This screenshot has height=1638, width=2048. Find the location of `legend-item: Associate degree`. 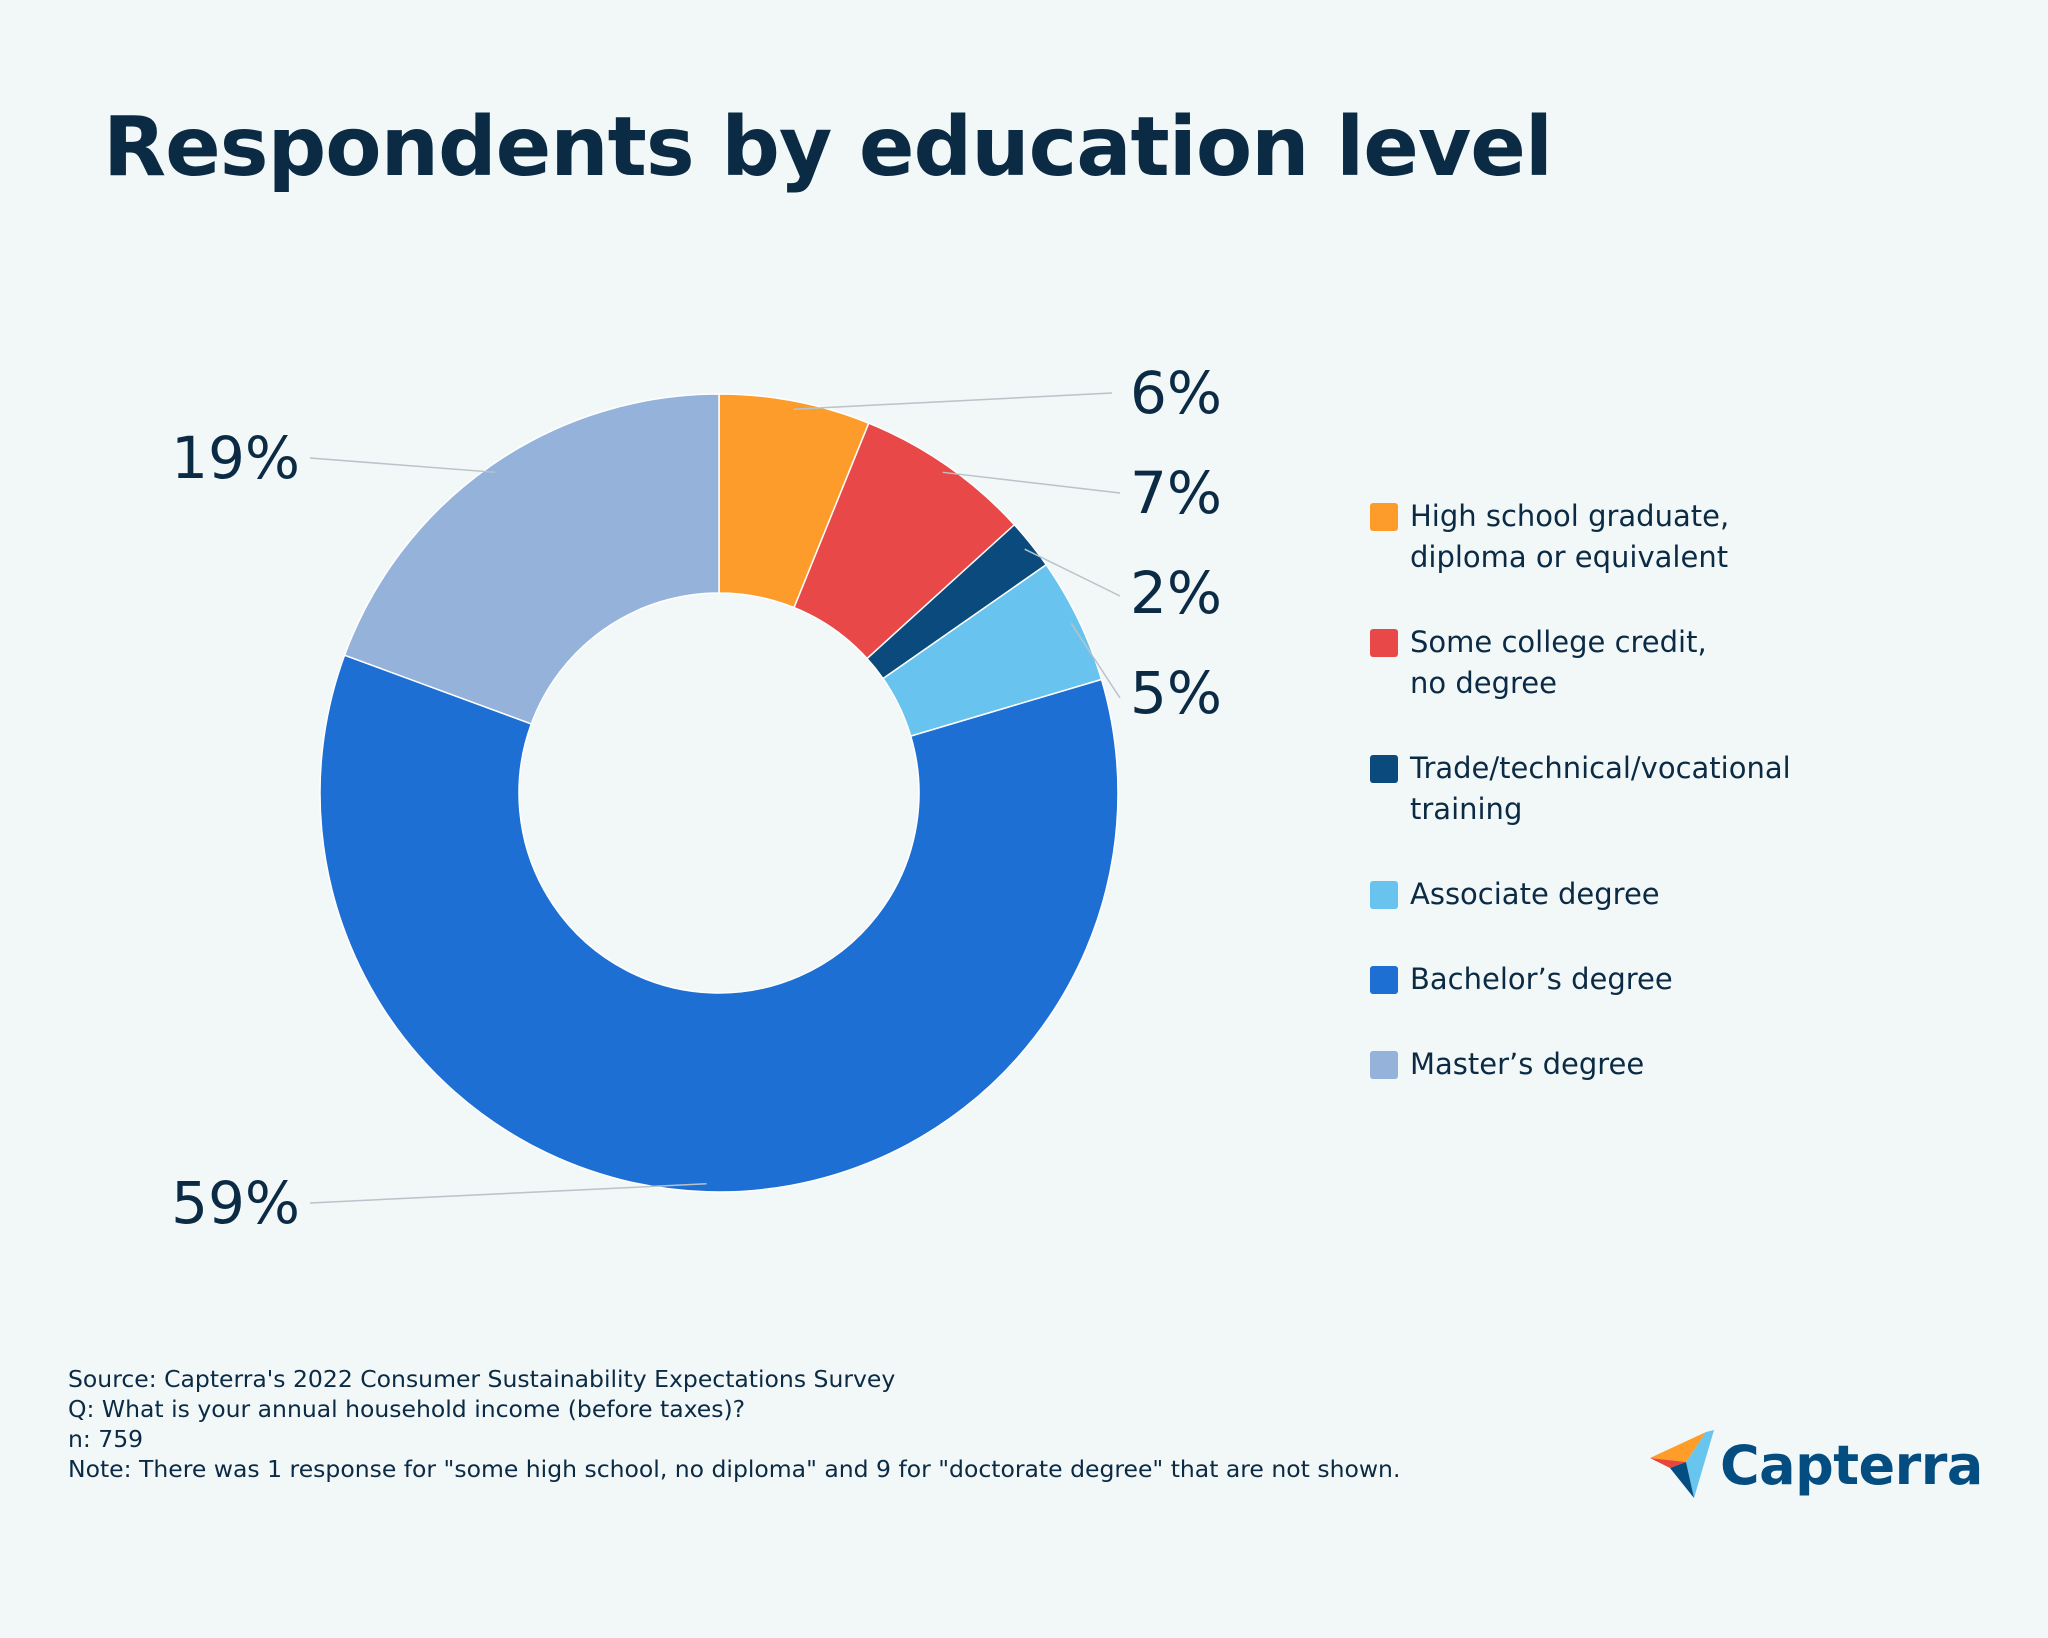

legend-item: Associate degree is located at coordinates (1600, 894).